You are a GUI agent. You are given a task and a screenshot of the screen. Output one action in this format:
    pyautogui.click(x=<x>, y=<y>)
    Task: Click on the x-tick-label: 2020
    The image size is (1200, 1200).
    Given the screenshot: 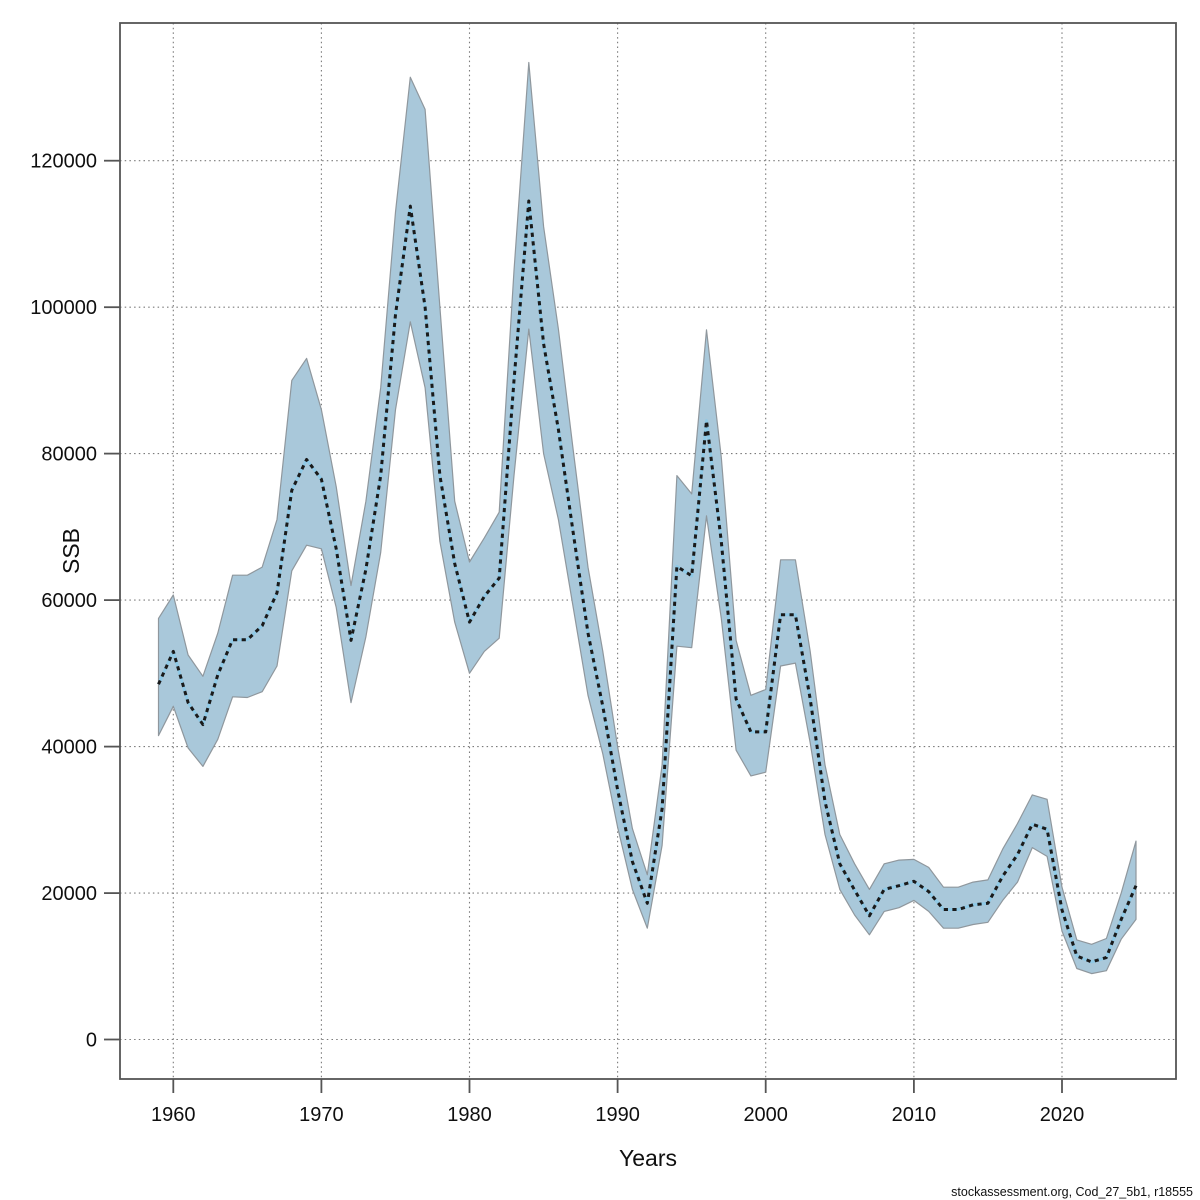 What is the action you would take?
    pyautogui.click(x=1062, y=1115)
    